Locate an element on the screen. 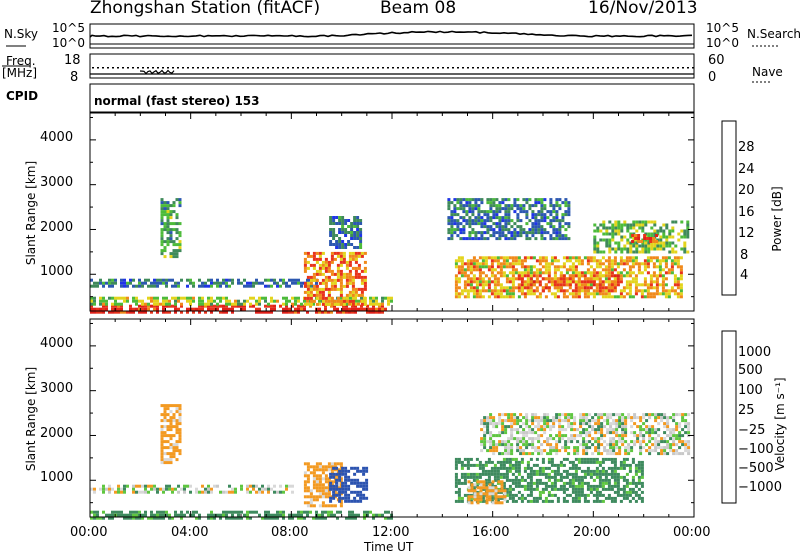  nave-label: Nave is located at coordinates (767, 72).